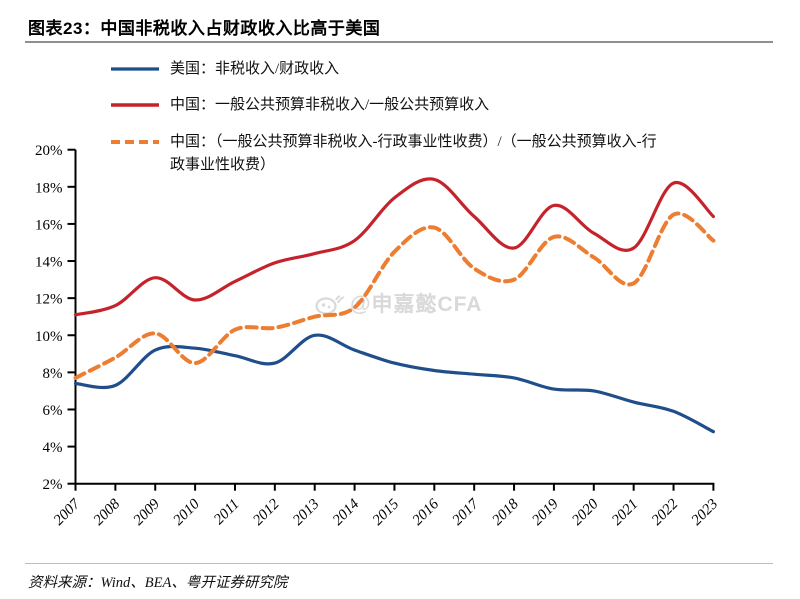  I want to click on series-line-us, so click(394, 383).